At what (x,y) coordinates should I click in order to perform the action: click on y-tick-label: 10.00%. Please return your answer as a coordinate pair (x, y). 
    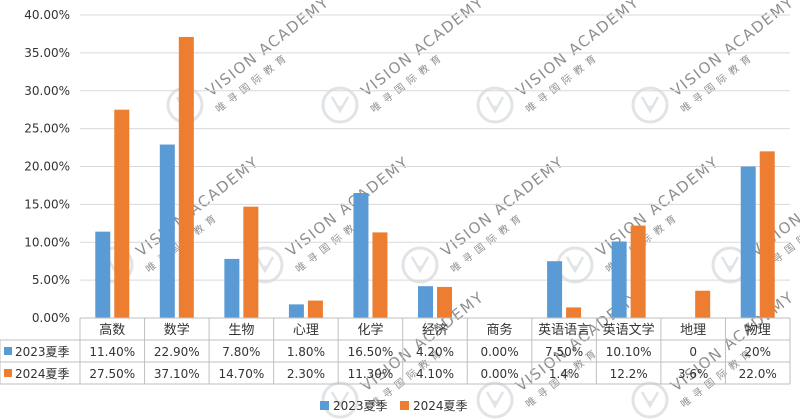
    Looking at the image, I should click on (47, 242).